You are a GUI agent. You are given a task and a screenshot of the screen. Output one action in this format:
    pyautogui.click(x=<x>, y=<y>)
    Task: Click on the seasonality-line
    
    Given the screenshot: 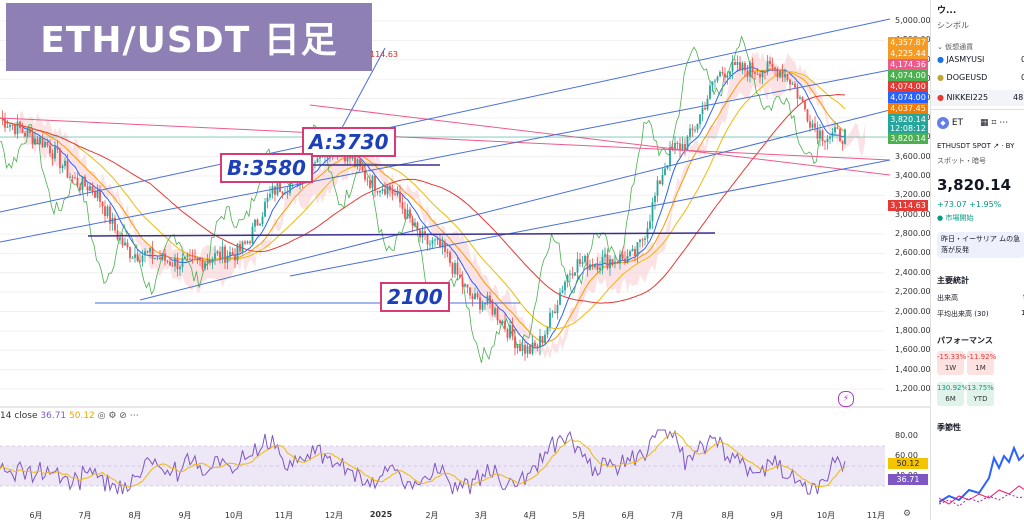 What is the action you would take?
    pyautogui.click(x=981, y=474)
    